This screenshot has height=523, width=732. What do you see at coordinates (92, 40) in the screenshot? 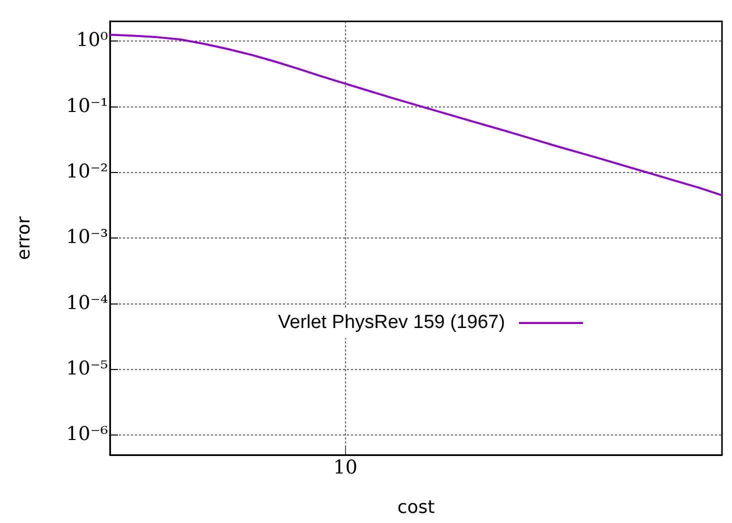
I see `y-tick-label: 10⁰` at bounding box center [92, 40].